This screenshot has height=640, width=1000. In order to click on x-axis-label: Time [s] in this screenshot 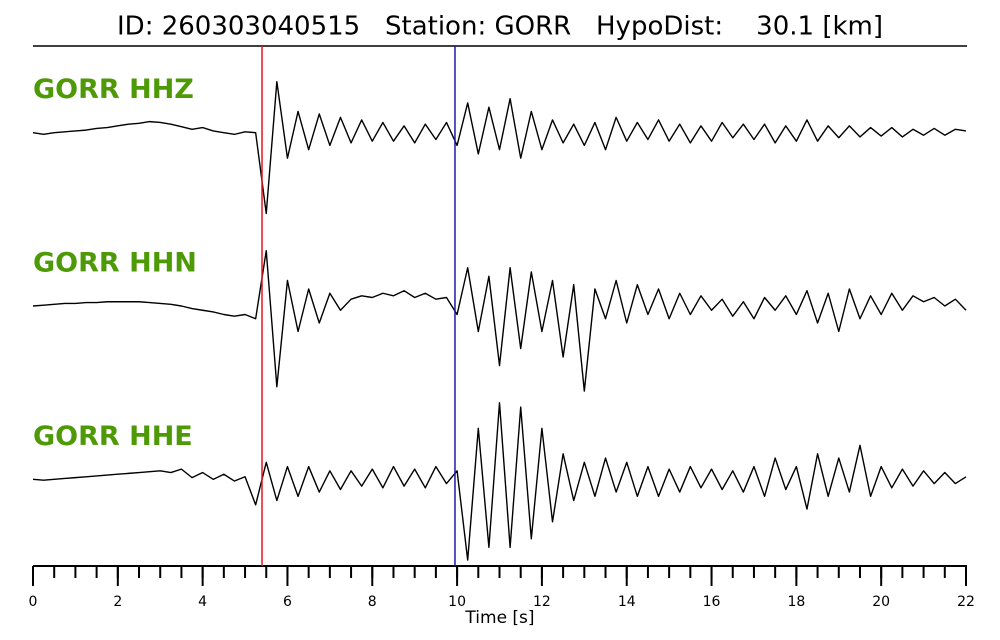, I will do `click(499, 618)`.